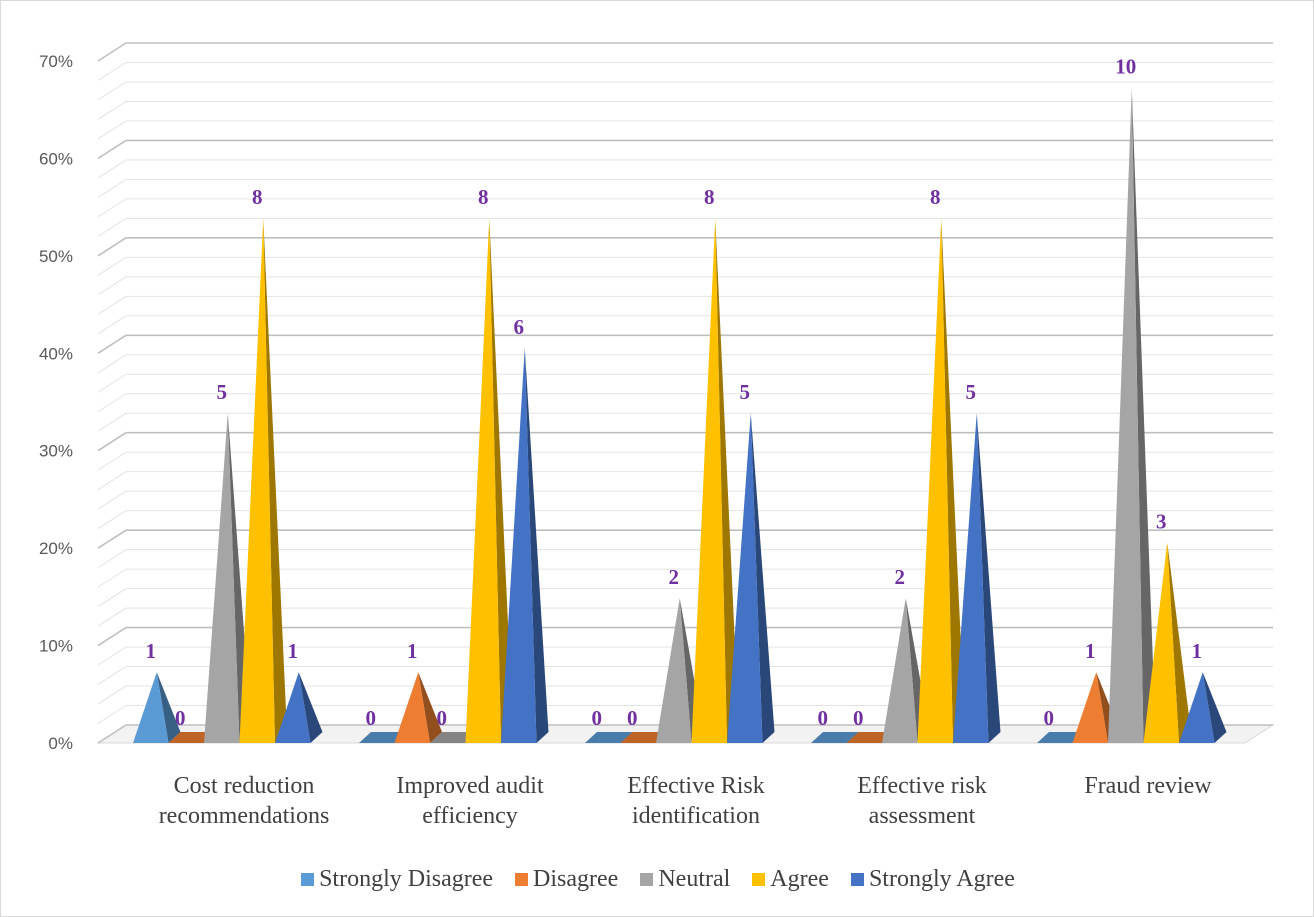 The width and height of the screenshot is (1314, 917). I want to click on legend-item: Disagree, so click(566, 879).